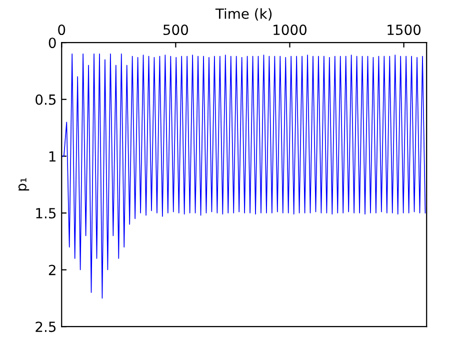  What do you see at coordinates (243, 14) in the screenshot?
I see `x-axis-title: Time (k)` at bounding box center [243, 14].